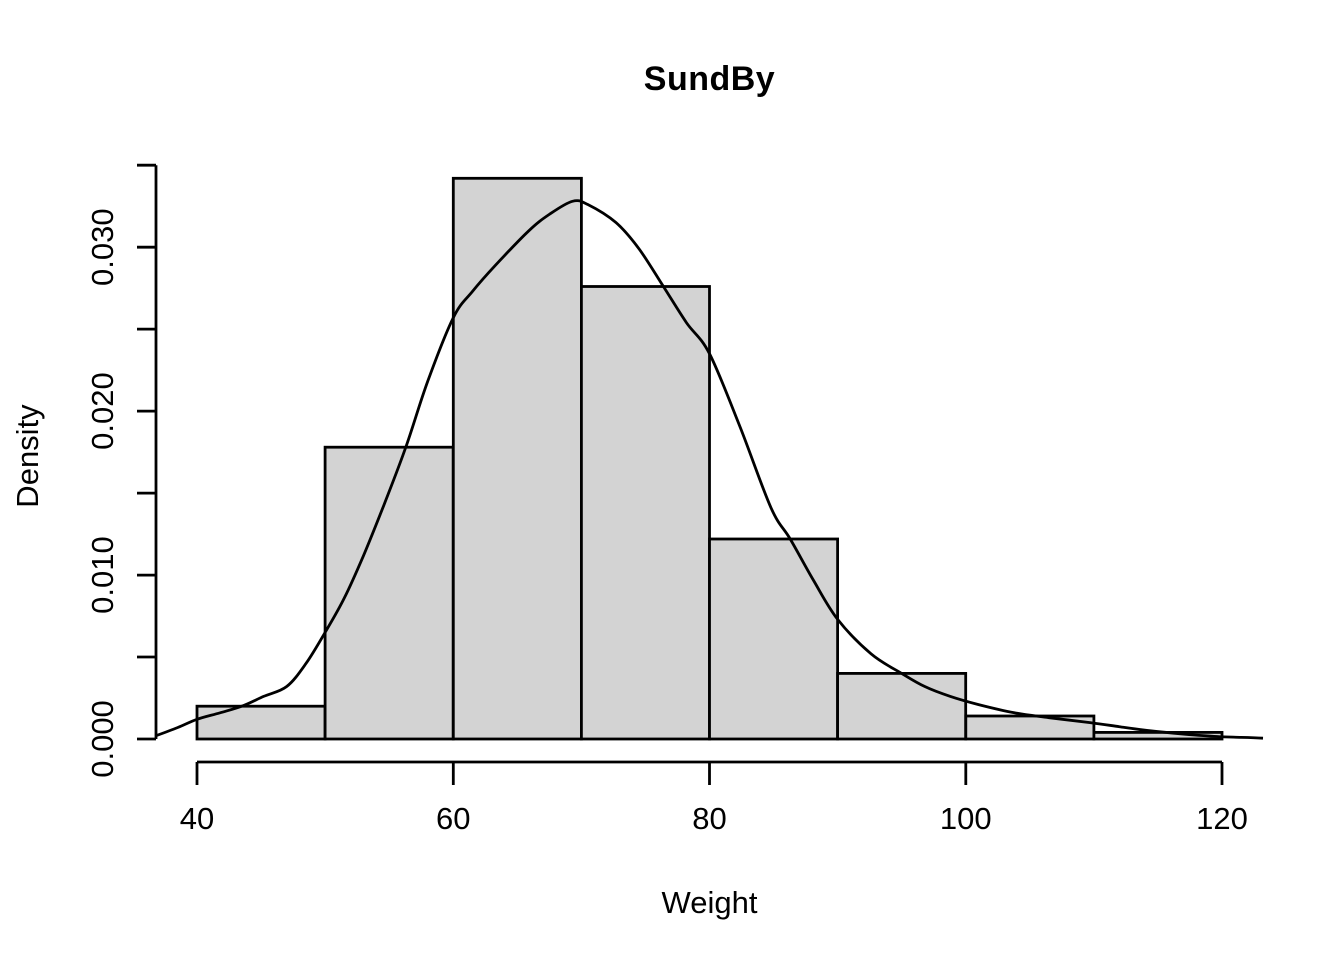 This screenshot has height=960, width=1344. I want to click on y-tick-label: 0.000, so click(102, 739).